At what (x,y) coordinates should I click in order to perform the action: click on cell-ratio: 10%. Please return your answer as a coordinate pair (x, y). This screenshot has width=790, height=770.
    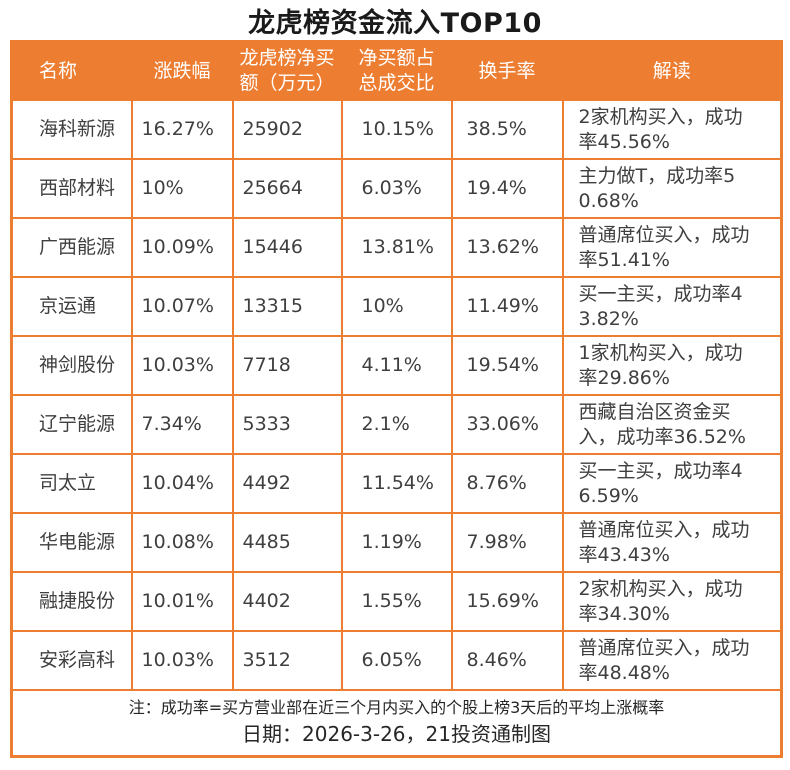
    Looking at the image, I should click on (396, 306).